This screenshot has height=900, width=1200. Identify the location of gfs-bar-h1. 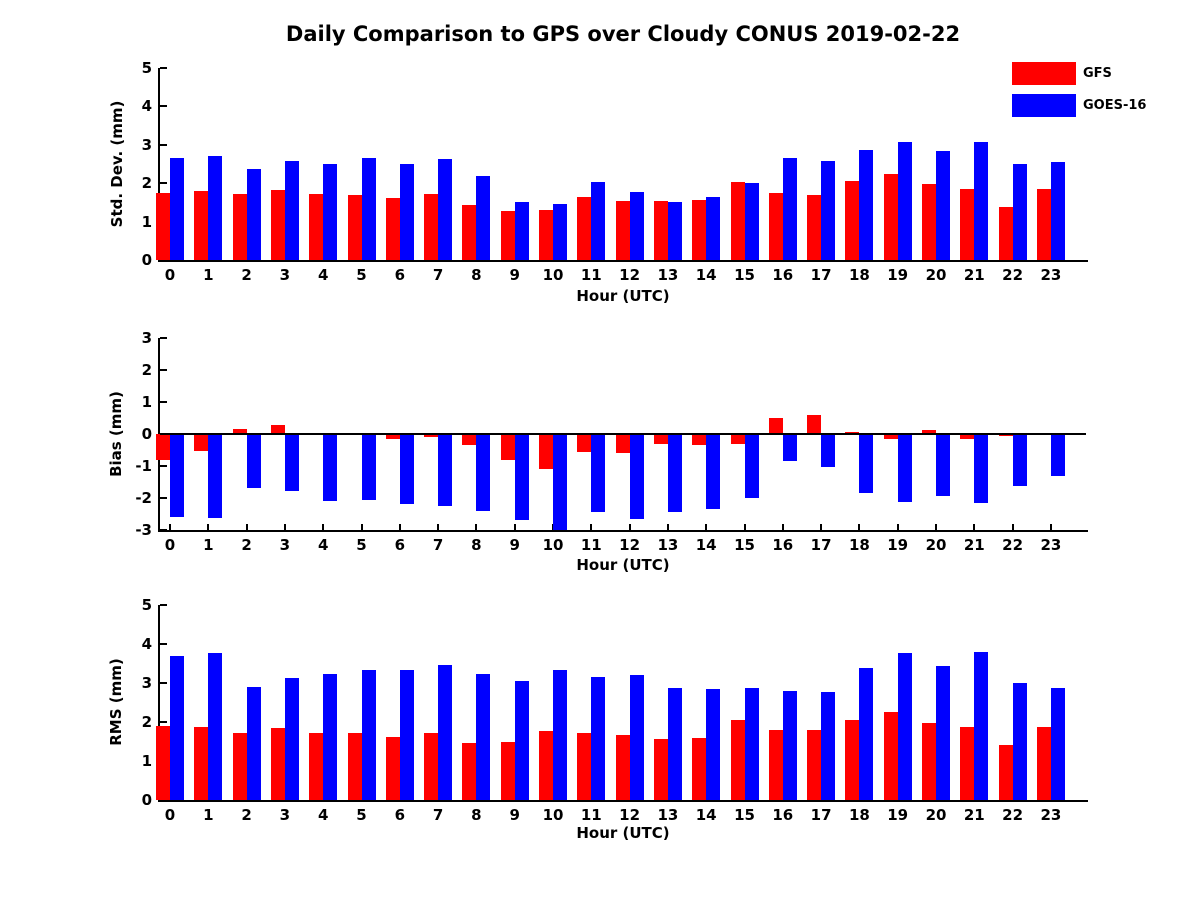
(201, 225).